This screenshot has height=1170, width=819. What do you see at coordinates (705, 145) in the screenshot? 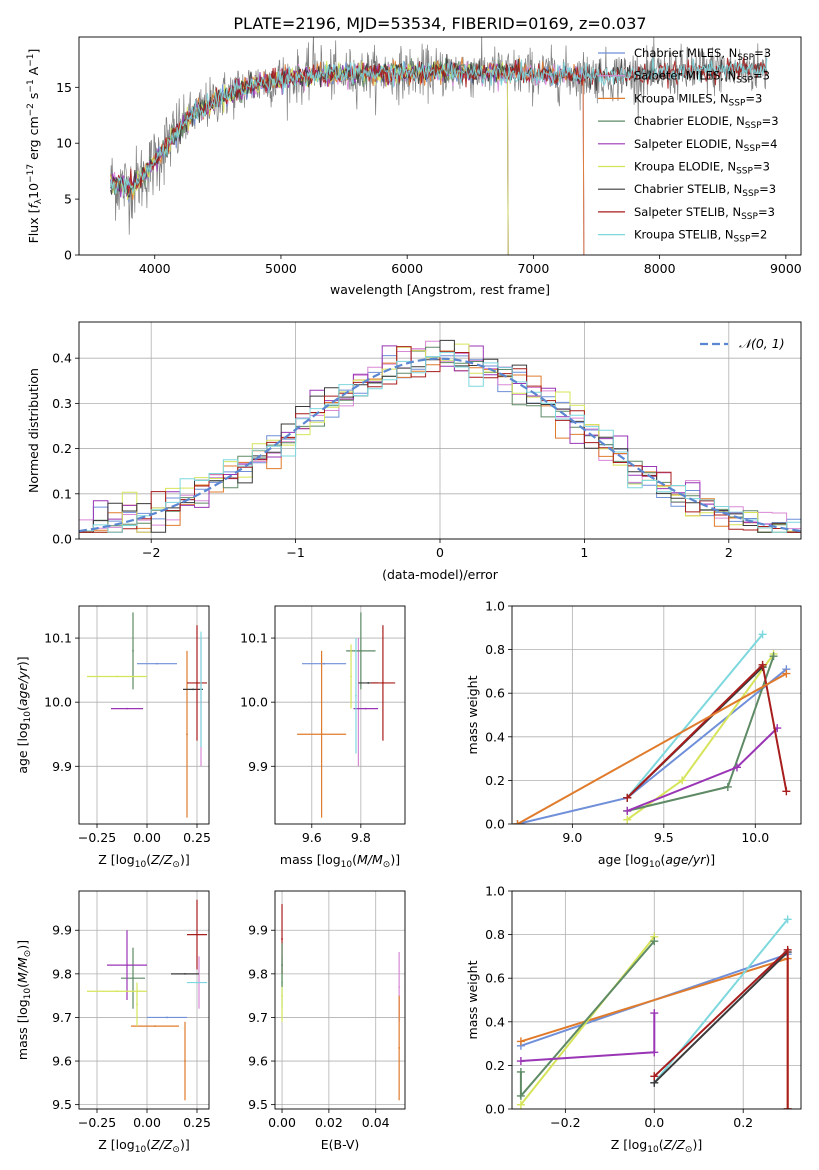
I see `legend-label: Salpeter ELODIE, NSSP=4` at bounding box center [705, 145].